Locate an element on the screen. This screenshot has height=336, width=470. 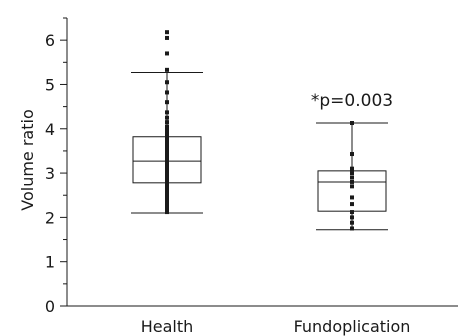
p-value-annotation: *p=0.003 is located at coordinates (352, 101).